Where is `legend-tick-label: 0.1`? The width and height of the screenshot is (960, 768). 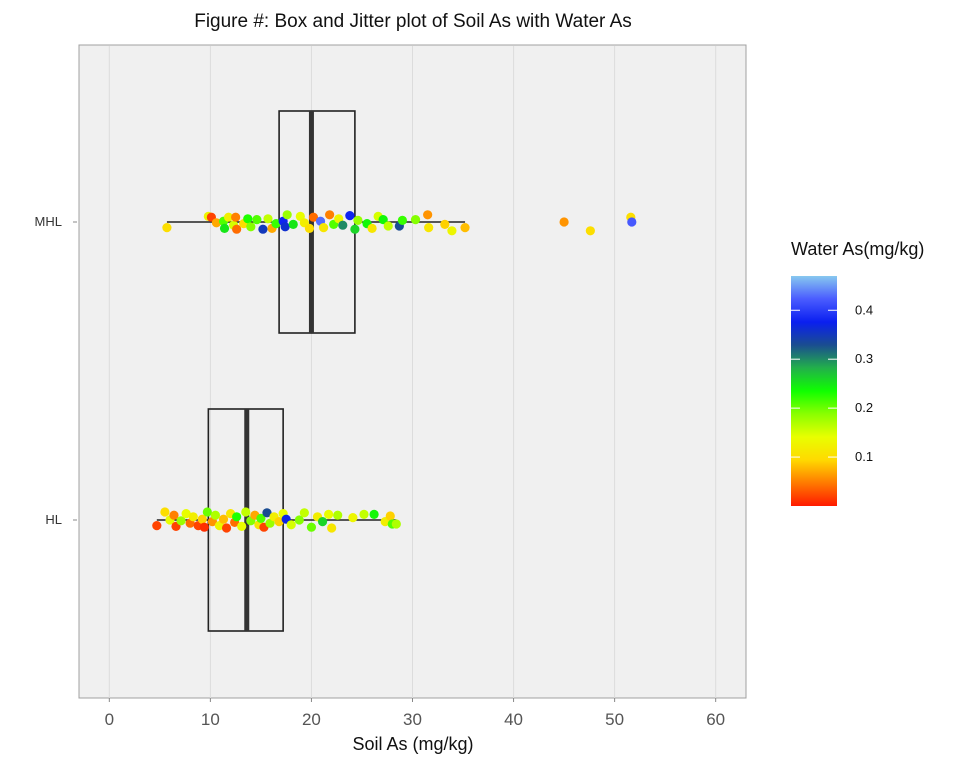 legend-tick-label: 0.1 is located at coordinates (864, 456).